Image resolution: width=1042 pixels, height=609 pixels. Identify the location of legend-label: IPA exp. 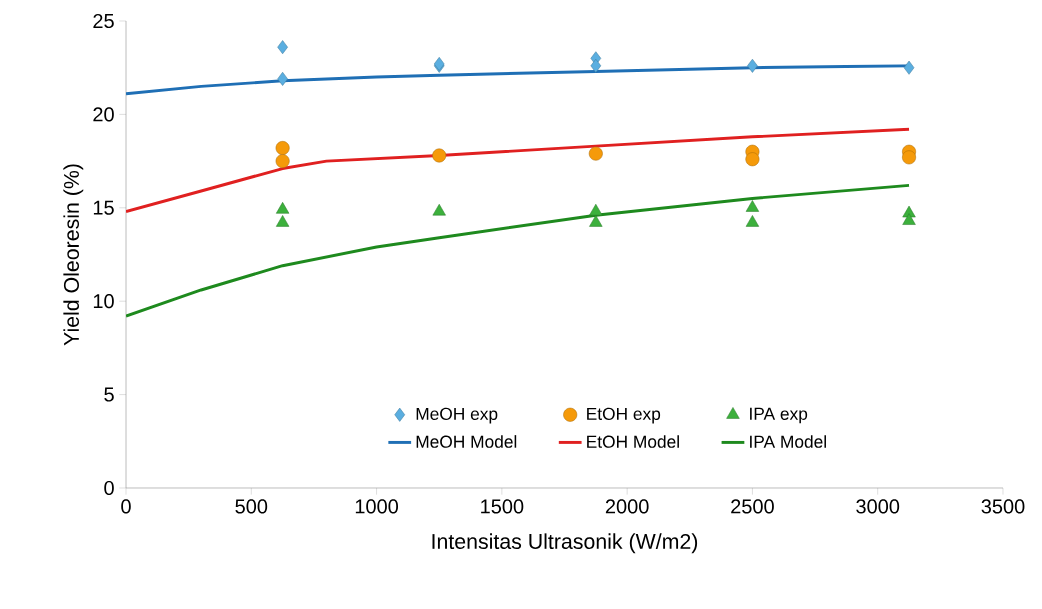
(779, 415).